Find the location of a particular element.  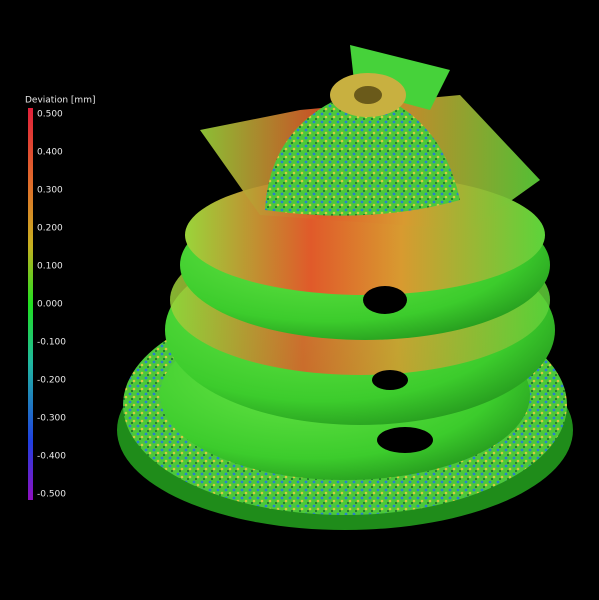

color-bar is located at coordinates (30, 304).